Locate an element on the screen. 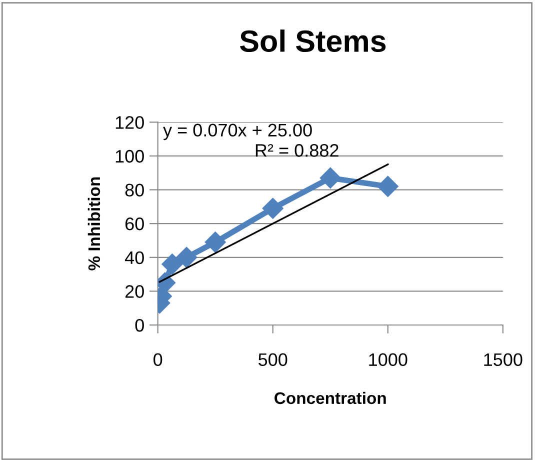 The height and width of the screenshot is (461, 535). x-tick-label: 1000 is located at coordinates (388, 359).